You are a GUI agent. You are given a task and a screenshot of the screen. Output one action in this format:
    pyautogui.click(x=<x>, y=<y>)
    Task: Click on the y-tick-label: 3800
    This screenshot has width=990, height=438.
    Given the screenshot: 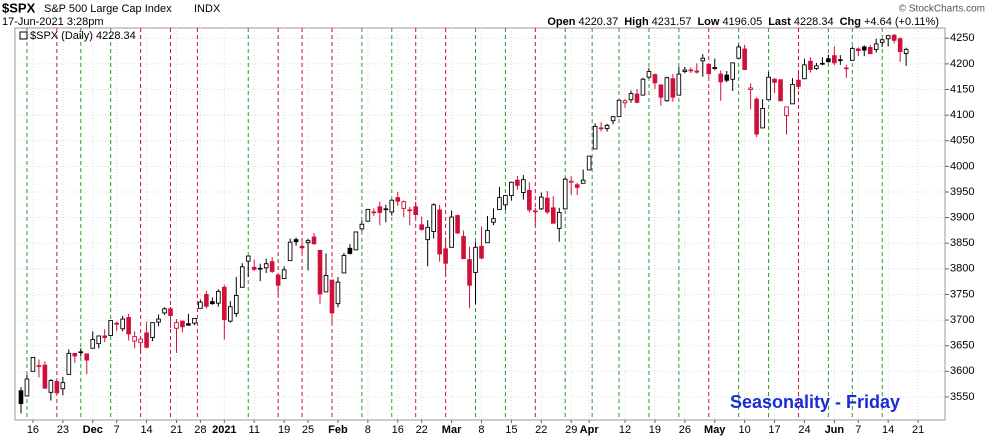 What is the action you would take?
    pyautogui.click(x=962, y=269)
    